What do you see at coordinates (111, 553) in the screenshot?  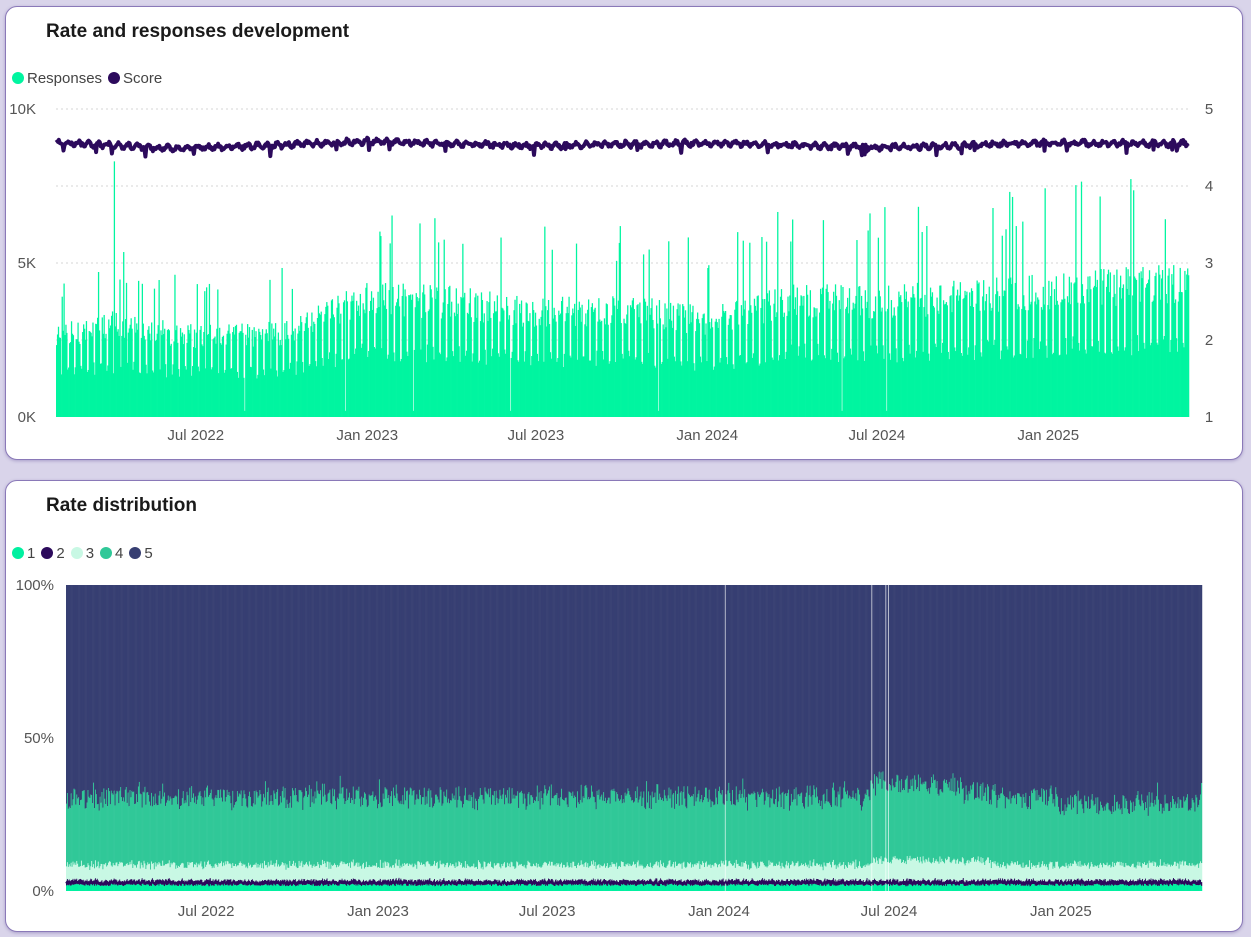 I see `legend-item-4: 4` at bounding box center [111, 553].